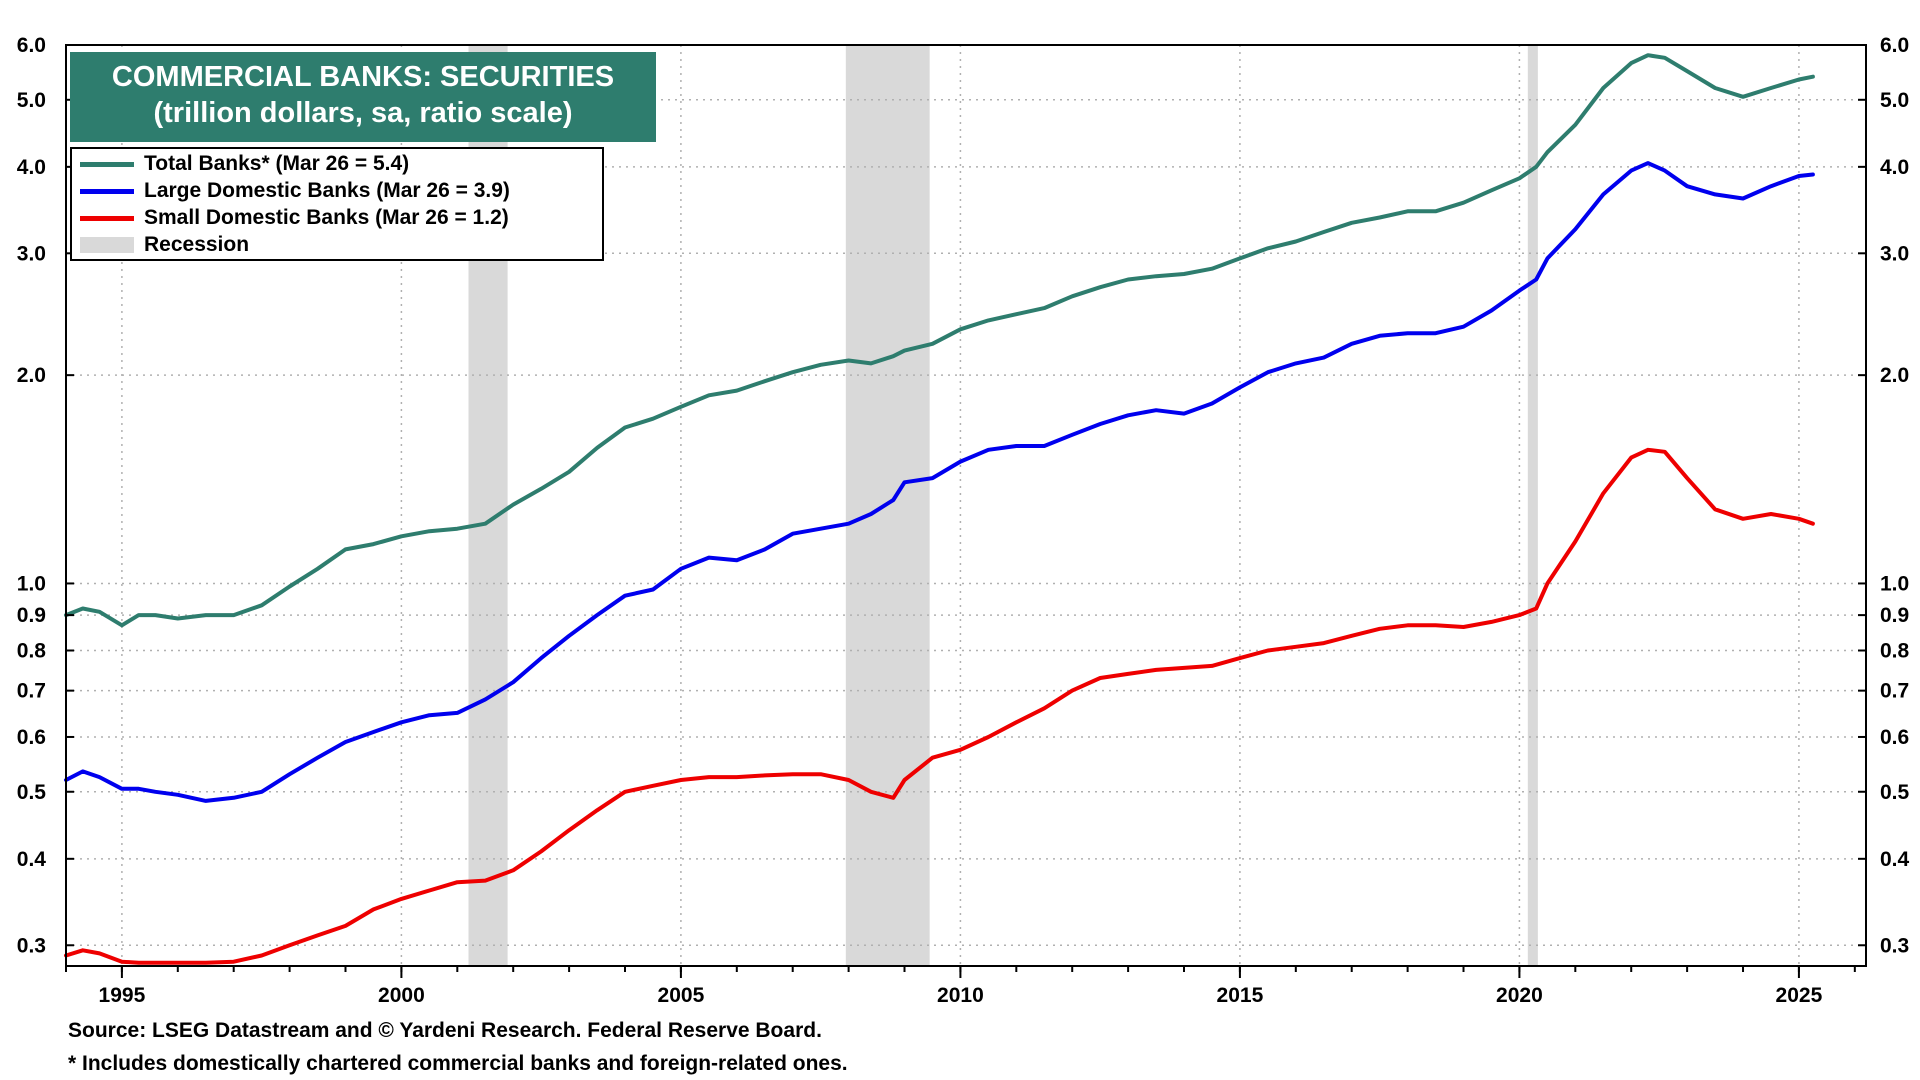 Image resolution: width=1920 pixels, height=1080 pixels. Describe the element at coordinates (31, 375) in the screenshot. I see `y-left-tick-label: 2.0` at that location.